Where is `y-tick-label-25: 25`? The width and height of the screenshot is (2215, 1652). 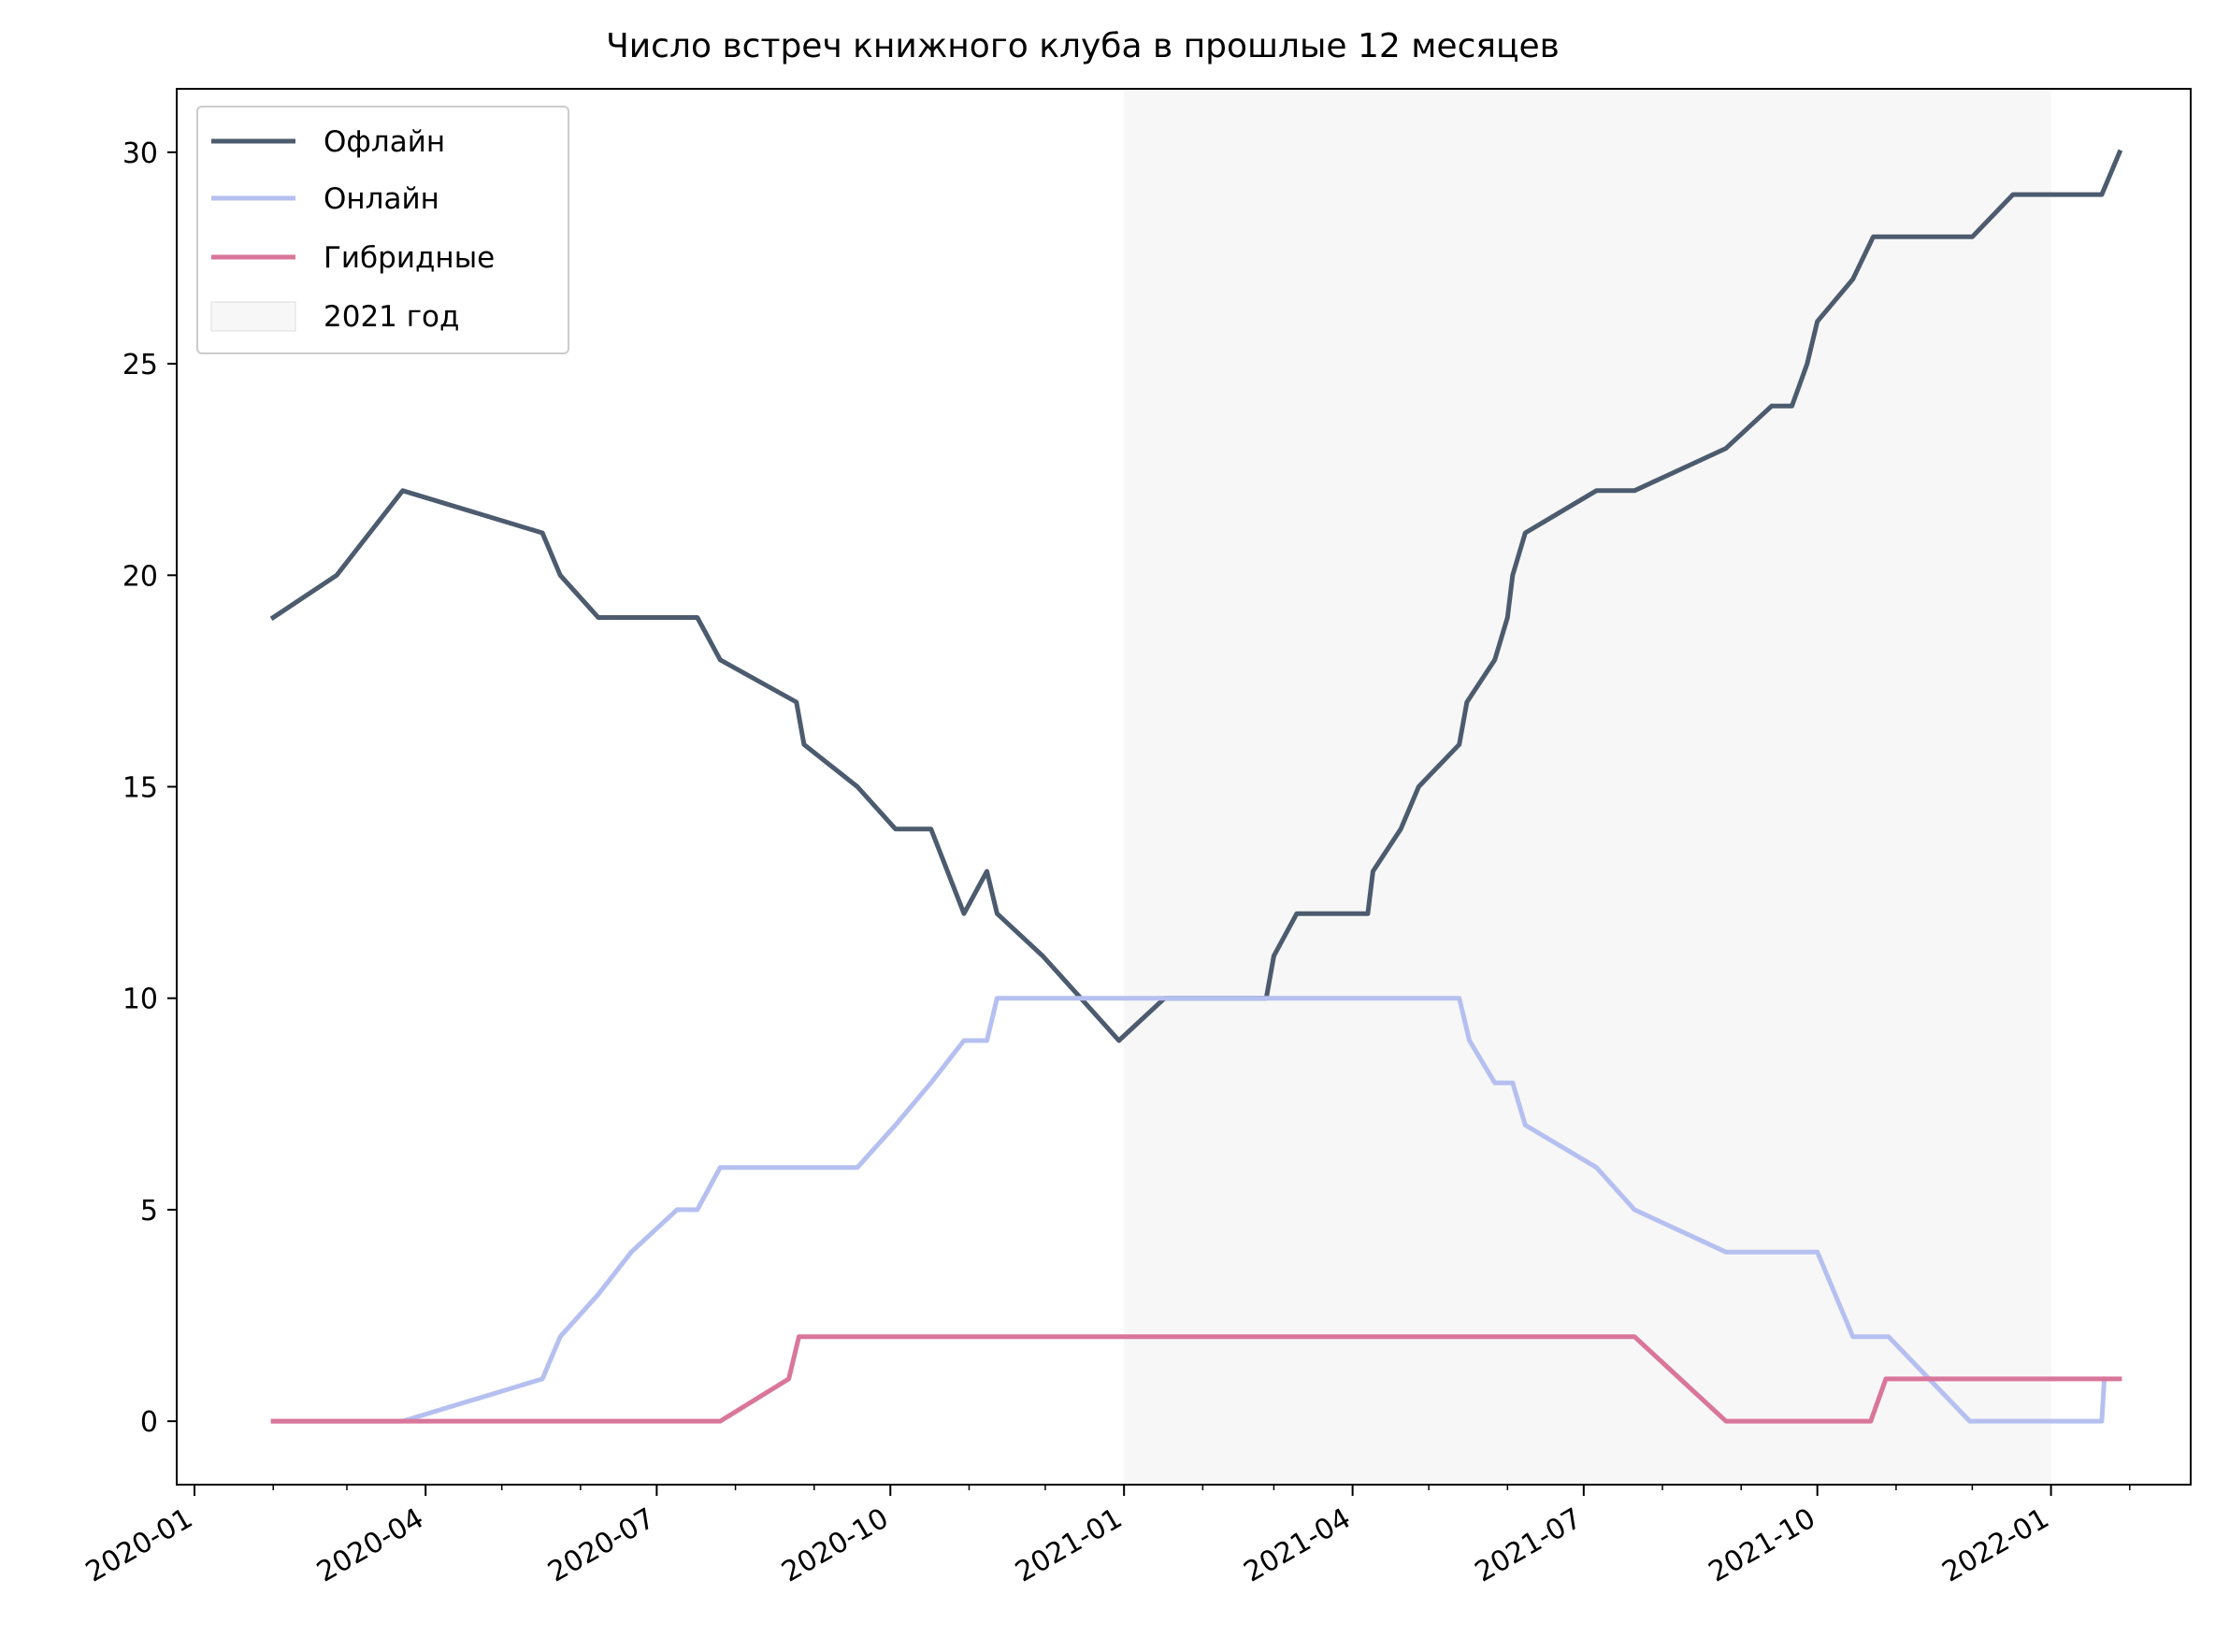
y-tick-label-25: 25 is located at coordinates (140, 365).